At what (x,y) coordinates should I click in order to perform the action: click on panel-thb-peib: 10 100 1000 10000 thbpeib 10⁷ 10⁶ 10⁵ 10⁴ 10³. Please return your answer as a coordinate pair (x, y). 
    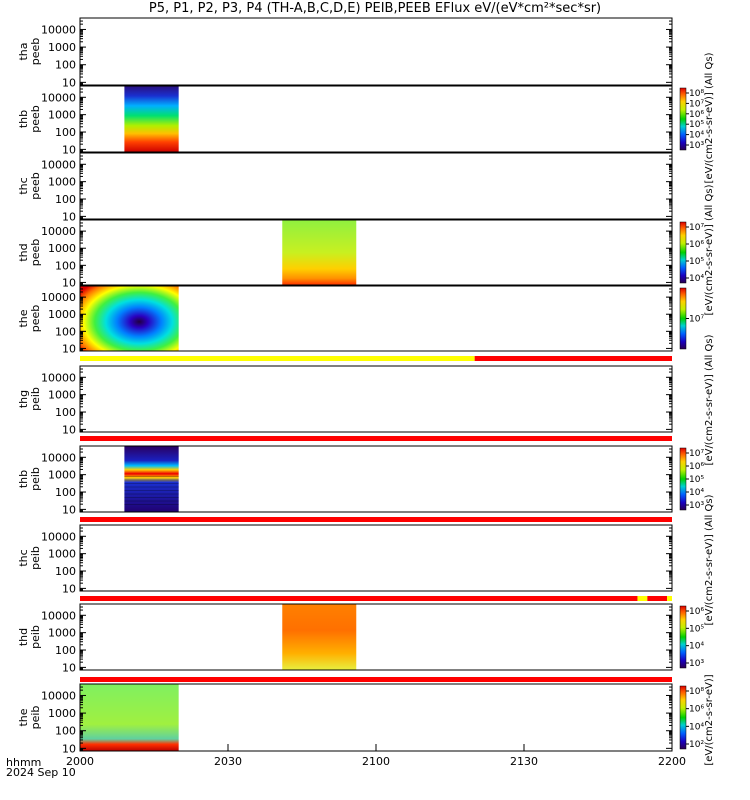
    Looking at the image, I should click on (360, 480).